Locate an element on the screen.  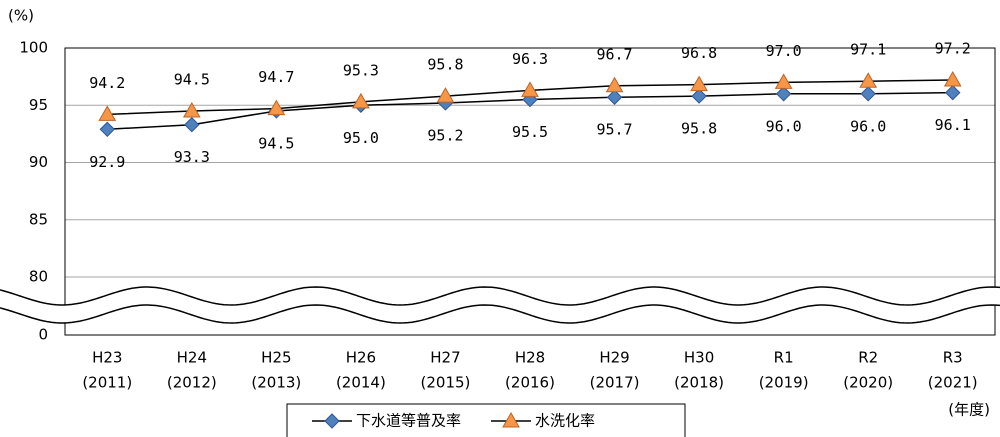
data-label: 95.5 is located at coordinates (530, 132).